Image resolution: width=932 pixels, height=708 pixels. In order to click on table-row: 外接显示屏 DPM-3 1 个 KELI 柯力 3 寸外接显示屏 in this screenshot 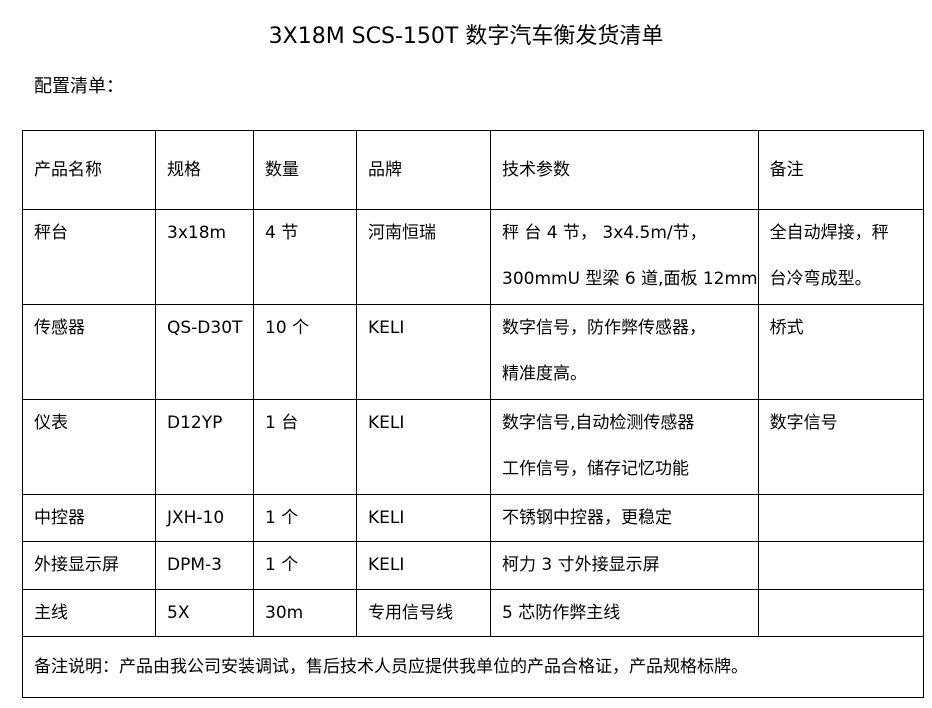, I will do `click(473, 565)`.